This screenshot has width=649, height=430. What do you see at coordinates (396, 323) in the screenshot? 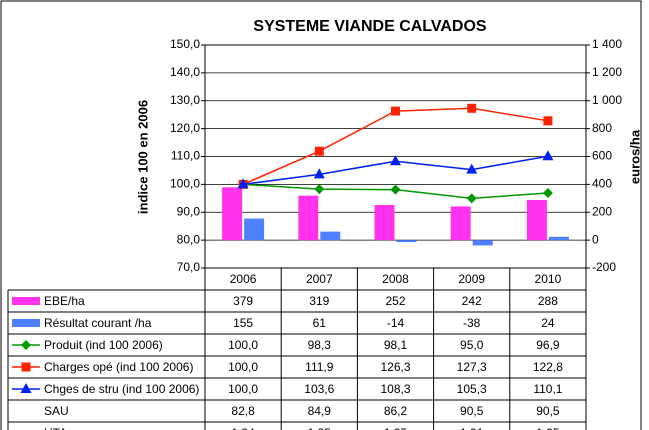
I see `table-cell: -14` at bounding box center [396, 323].